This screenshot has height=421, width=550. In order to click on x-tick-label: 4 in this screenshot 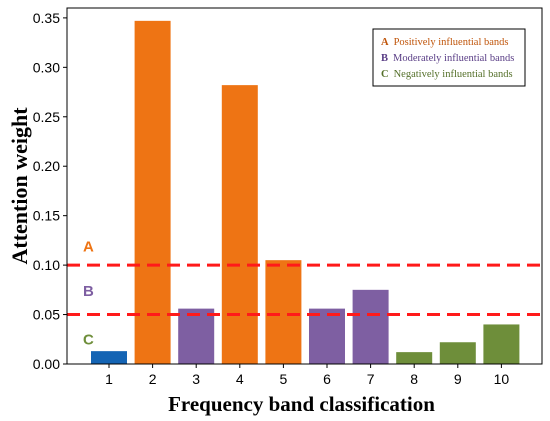, I will do `click(240, 379)`.